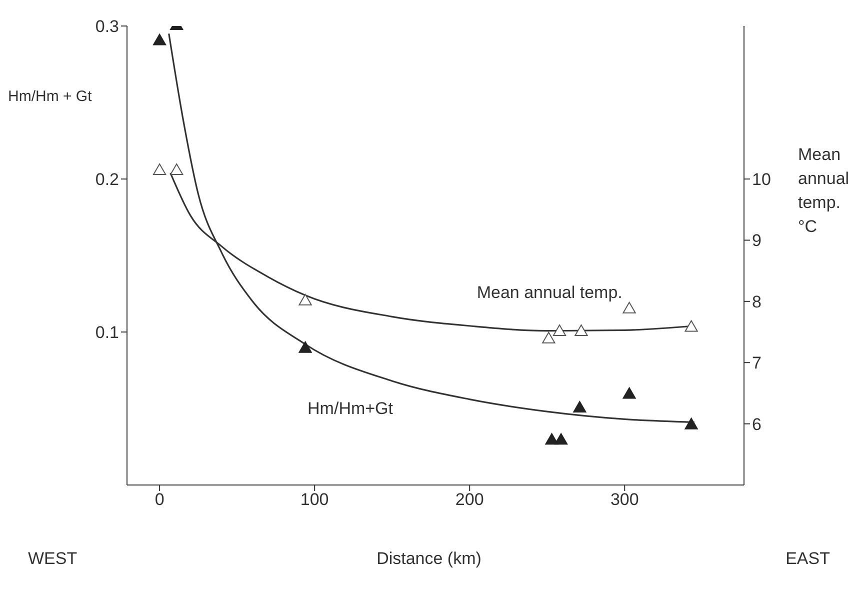 This screenshot has width=858, height=593. I want to click on series-label: Mean annual temp., so click(549, 292).